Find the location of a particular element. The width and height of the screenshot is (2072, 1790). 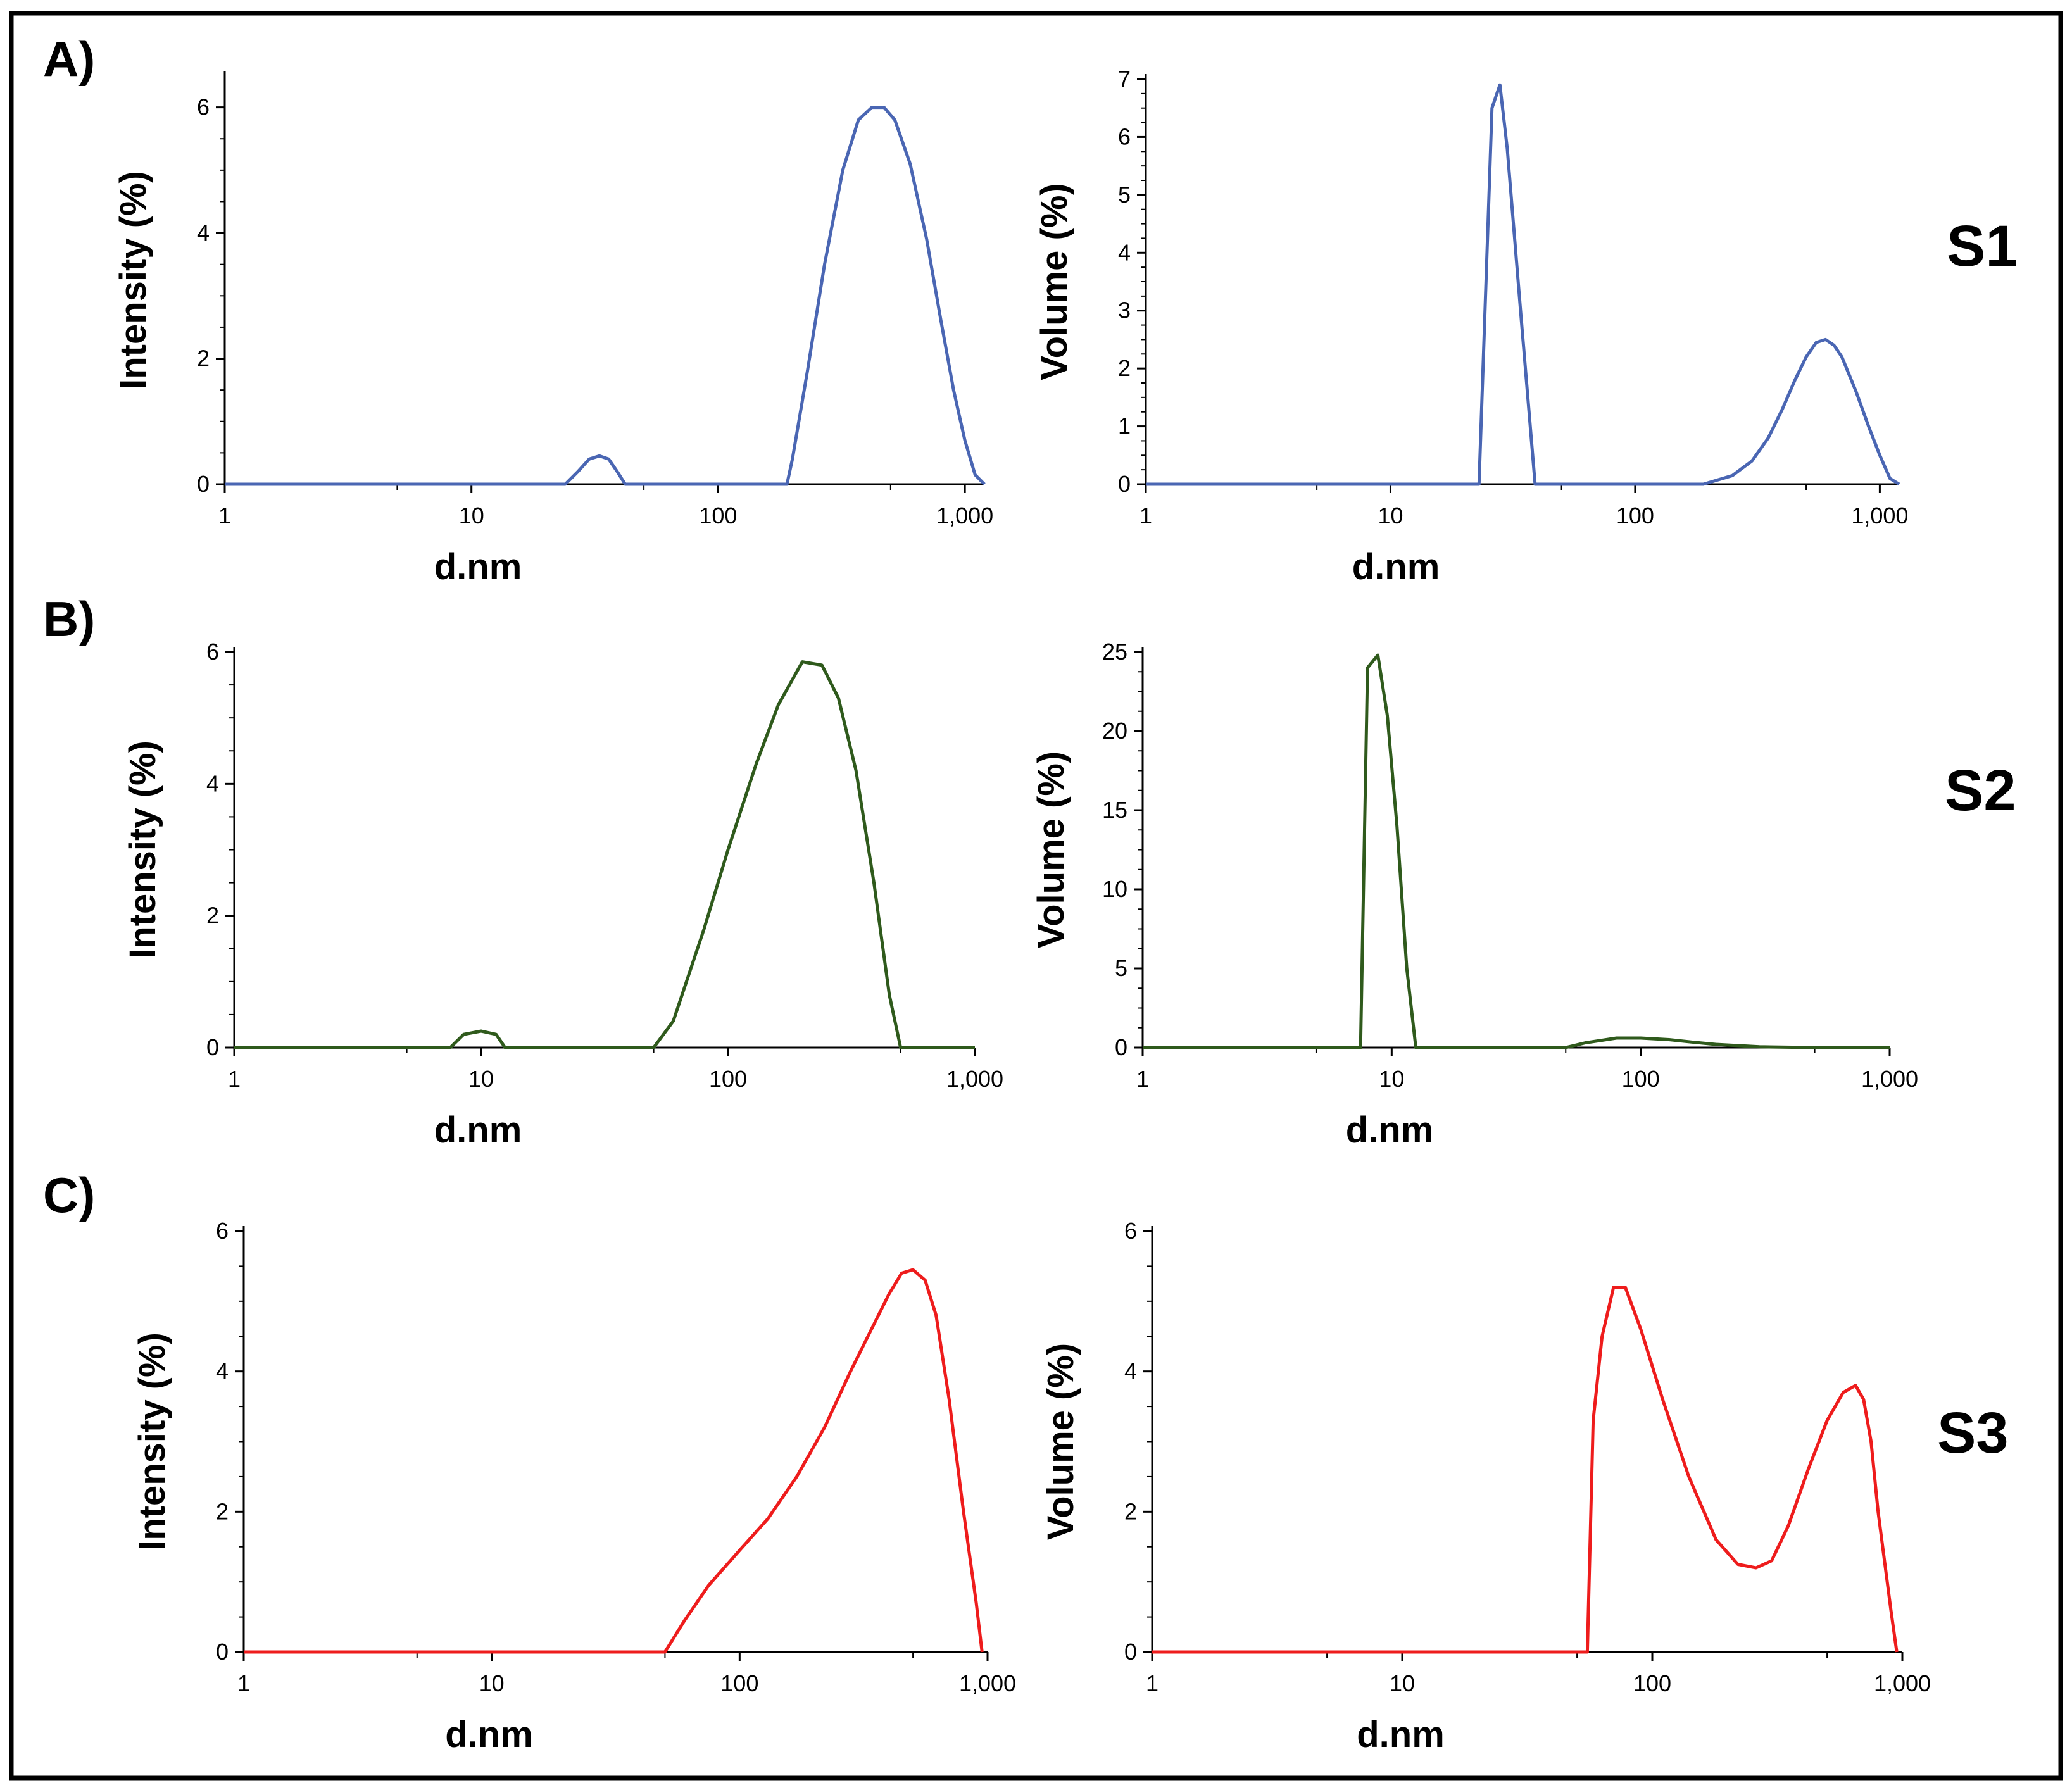

chart-C-intensity: 0 2 4 6 1 10 100 1,000 d.nm Intensity (%) is located at coordinates (574, 1486).